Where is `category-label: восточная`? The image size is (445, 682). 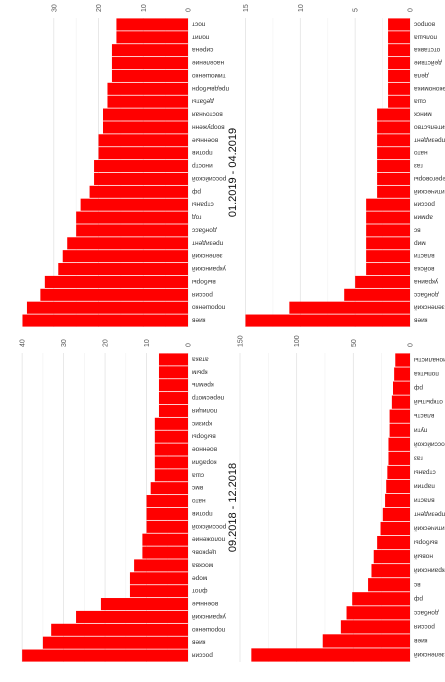 category-label: восточная is located at coordinates (207, 114).